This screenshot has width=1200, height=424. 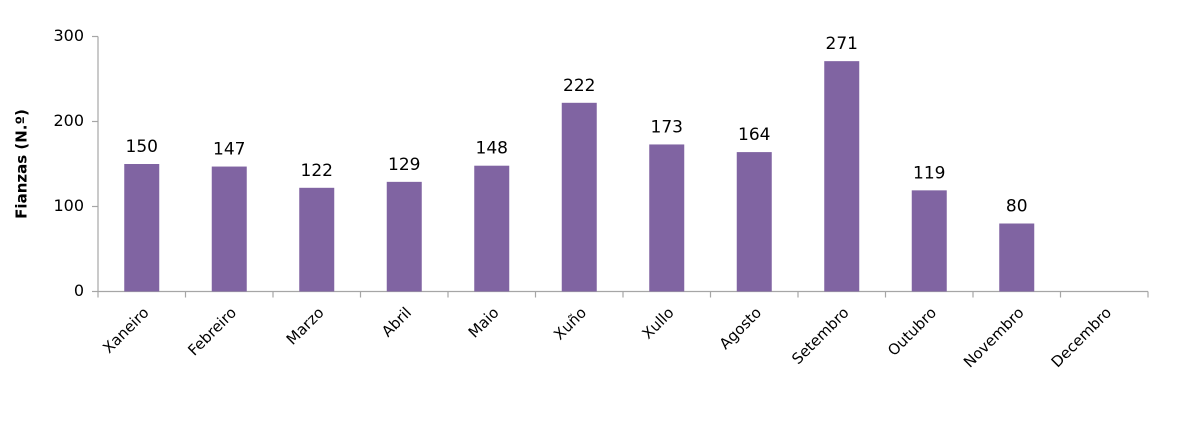 What do you see at coordinates (317, 171) in the screenshot?
I see `data-label: 122` at bounding box center [317, 171].